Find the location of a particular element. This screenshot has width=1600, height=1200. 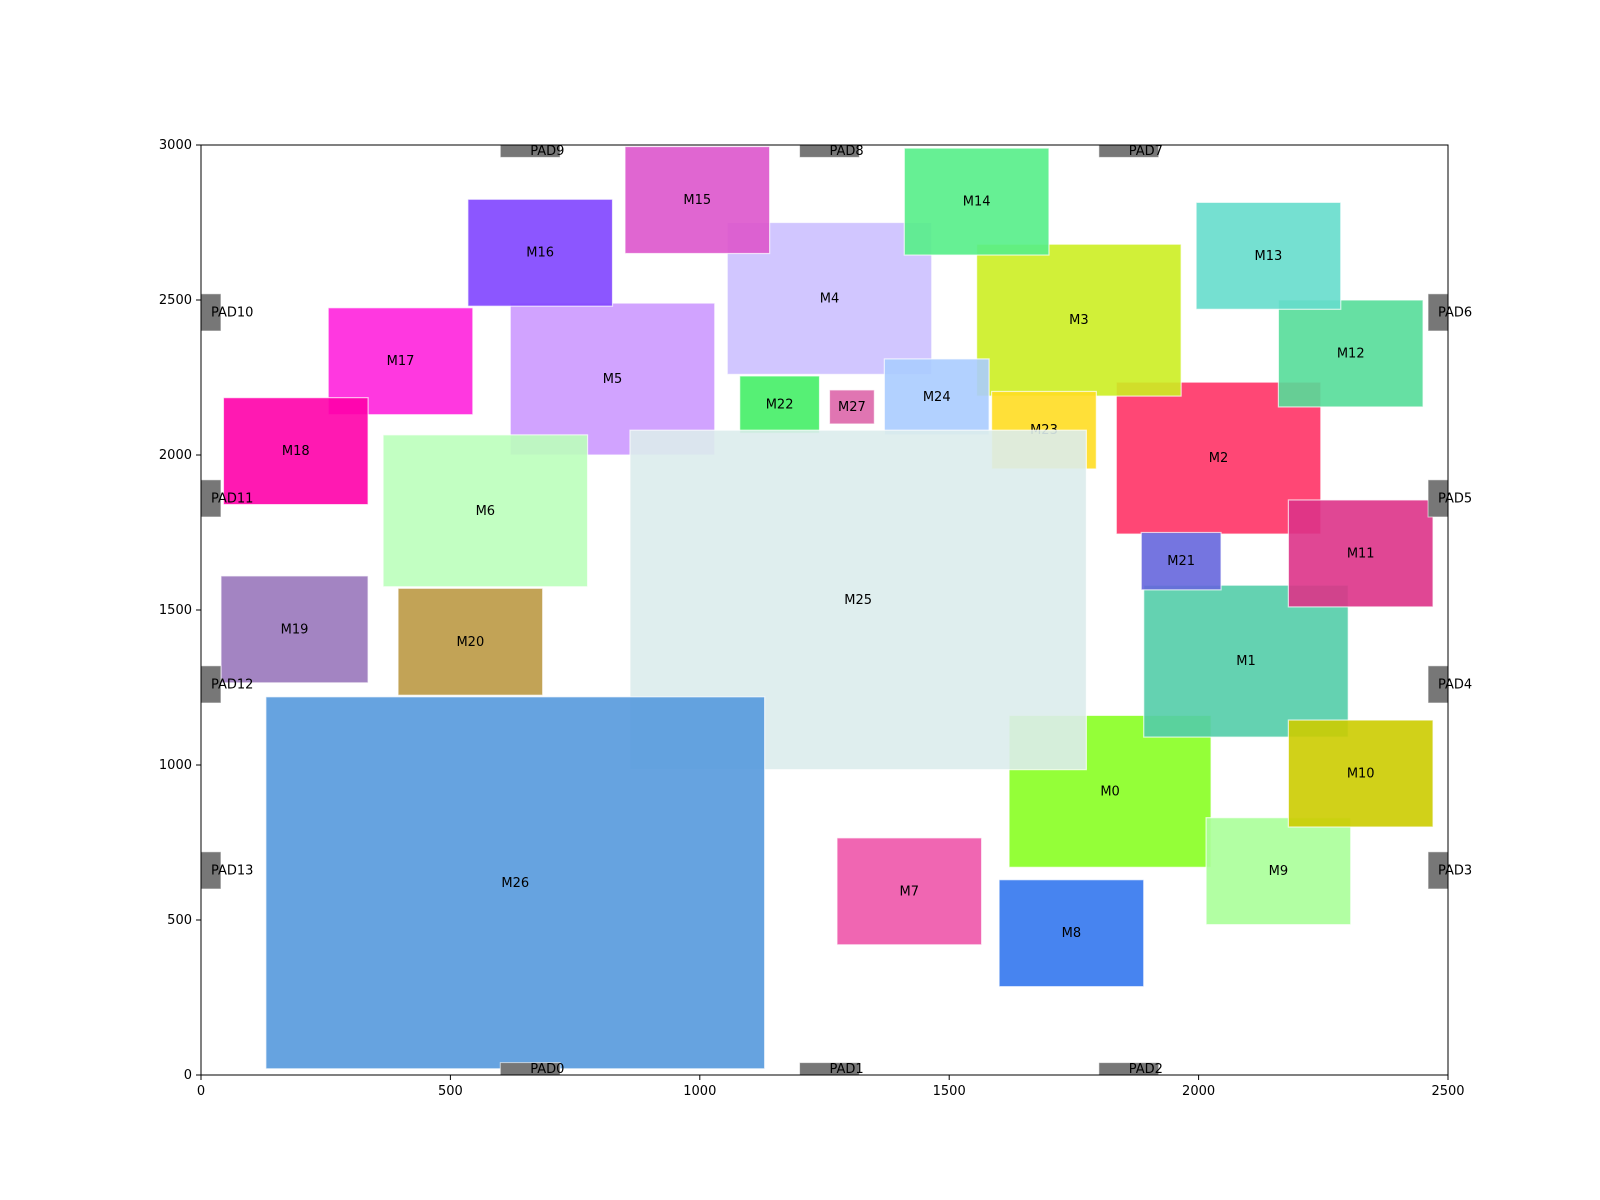

block-label: M9 is located at coordinates (1279, 871).